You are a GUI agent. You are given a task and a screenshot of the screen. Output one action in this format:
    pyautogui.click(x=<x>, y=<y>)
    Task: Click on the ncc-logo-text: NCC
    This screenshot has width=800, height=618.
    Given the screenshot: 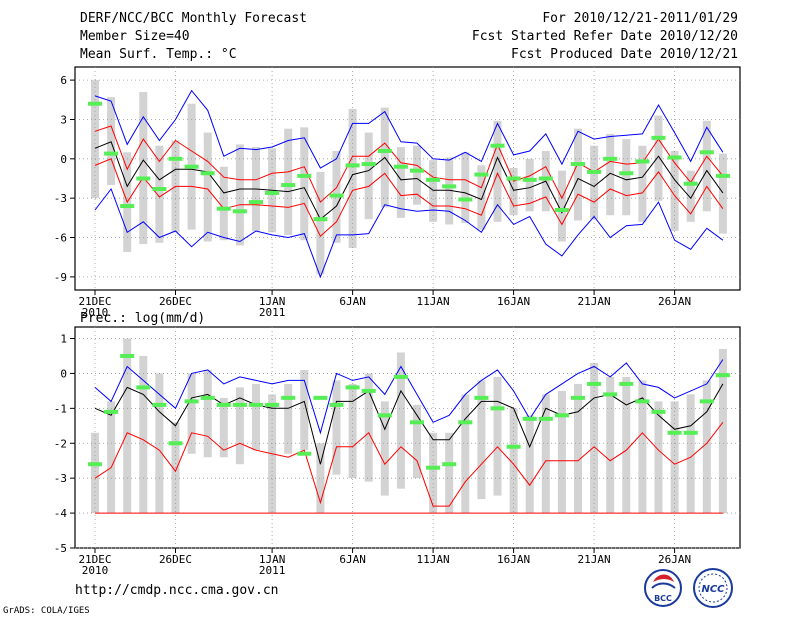 What is the action you would take?
    pyautogui.click(x=713, y=589)
    